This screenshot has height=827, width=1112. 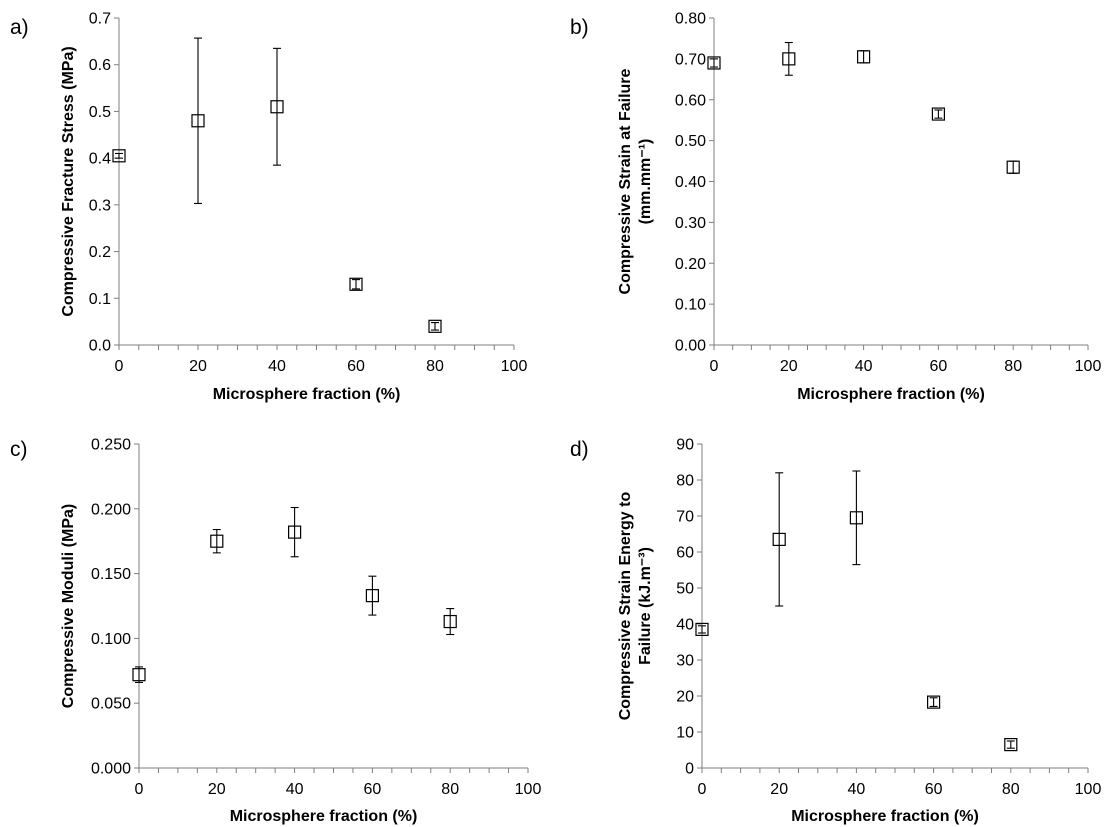 What do you see at coordinates (685, 661) in the screenshot?
I see `y-tick-label: 30` at bounding box center [685, 661].